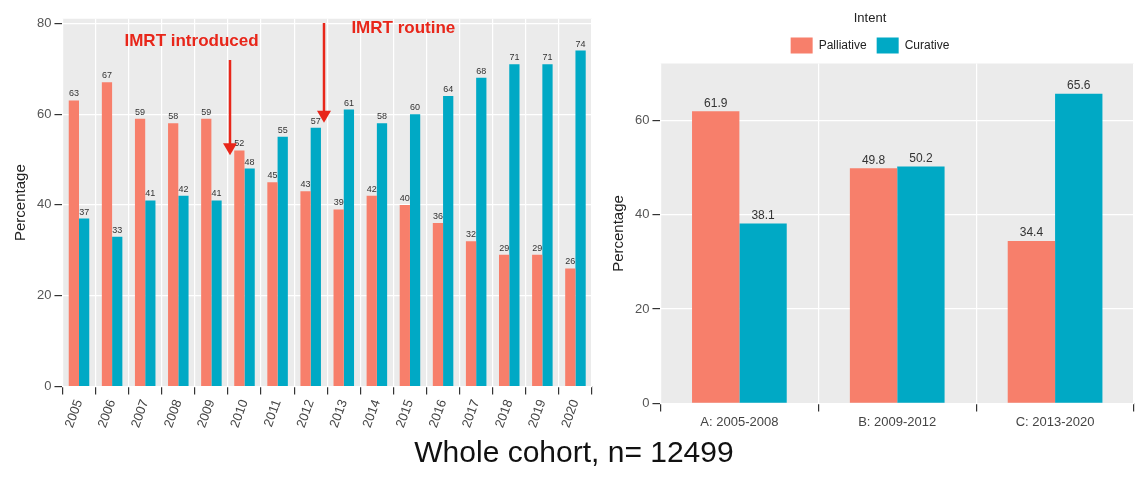  I want to click on x-tick-label: 2008, so click(172, 413).